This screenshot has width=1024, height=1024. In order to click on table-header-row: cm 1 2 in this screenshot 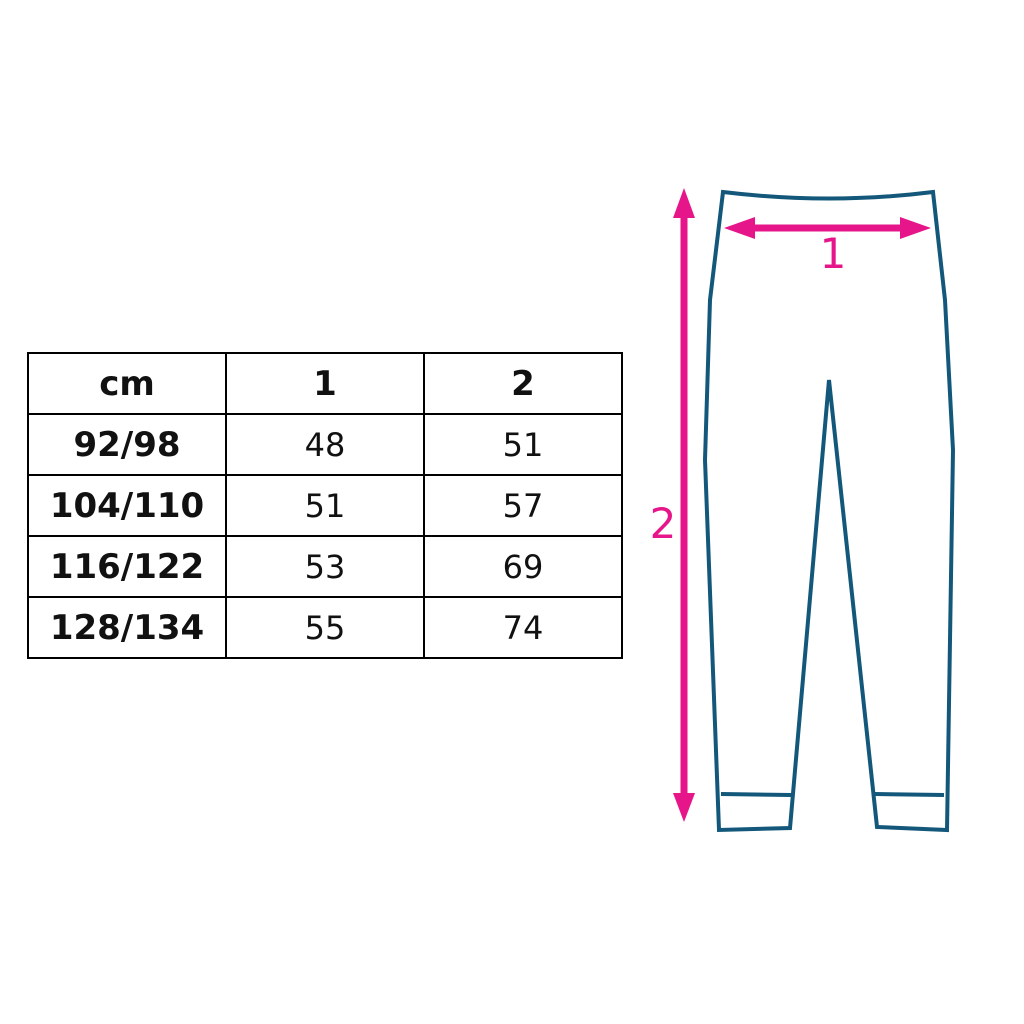, I will do `click(325, 383)`.